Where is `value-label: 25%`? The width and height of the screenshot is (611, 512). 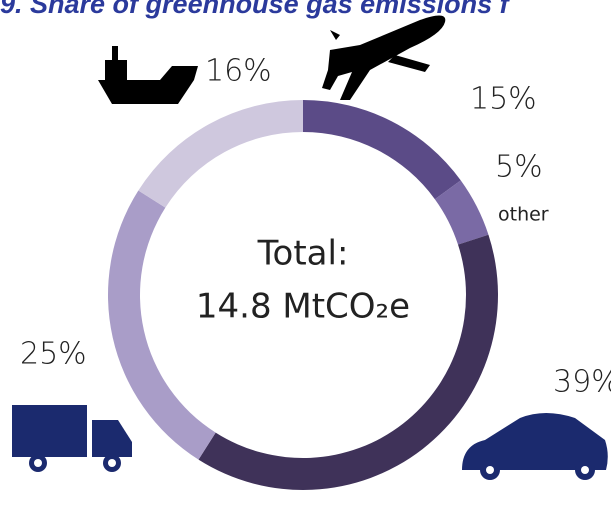
value-label: 25% is located at coordinates (53, 354).